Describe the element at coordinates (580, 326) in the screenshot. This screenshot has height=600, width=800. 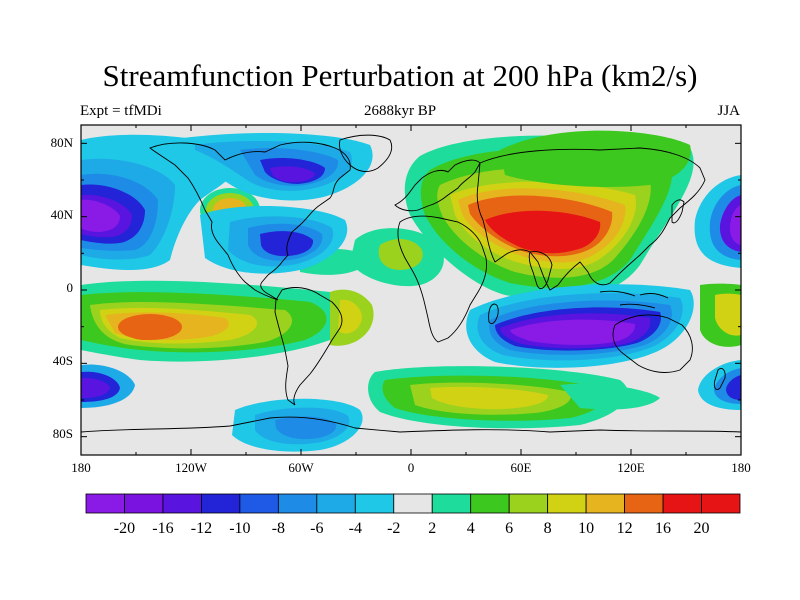
I see `indian-ocean-low` at that location.